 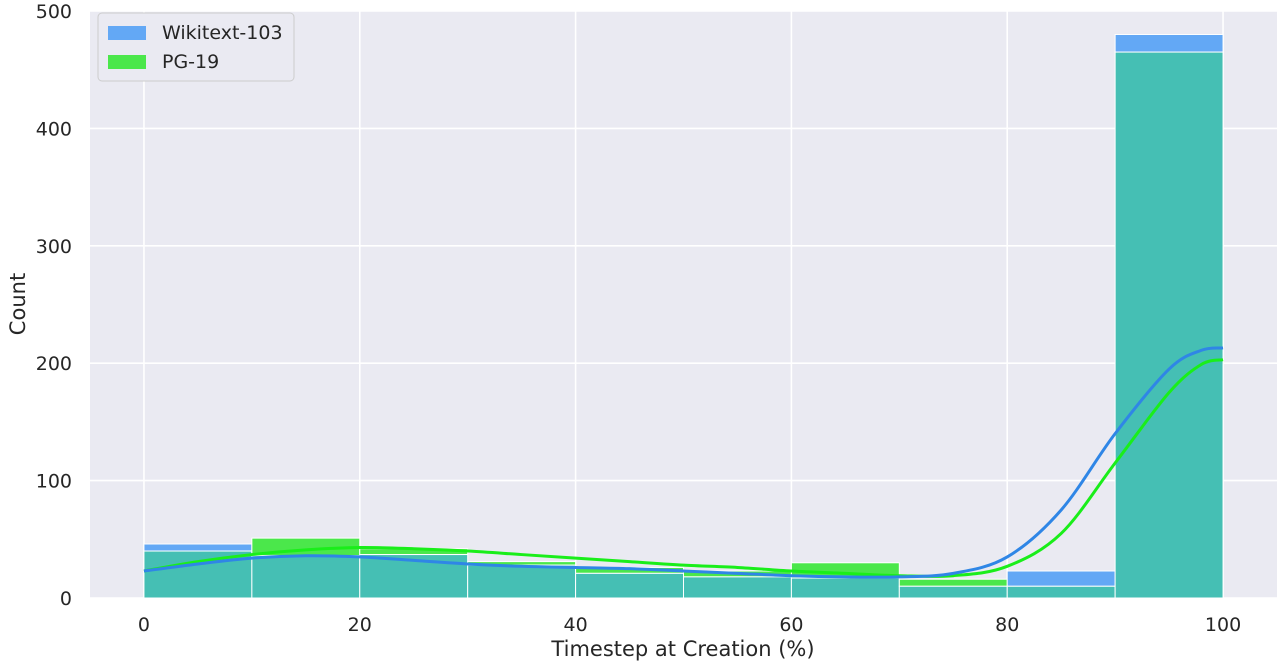 What do you see at coordinates (575, 625) in the screenshot?
I see `x-tick-label: 40` at bounding box center [575, 625].